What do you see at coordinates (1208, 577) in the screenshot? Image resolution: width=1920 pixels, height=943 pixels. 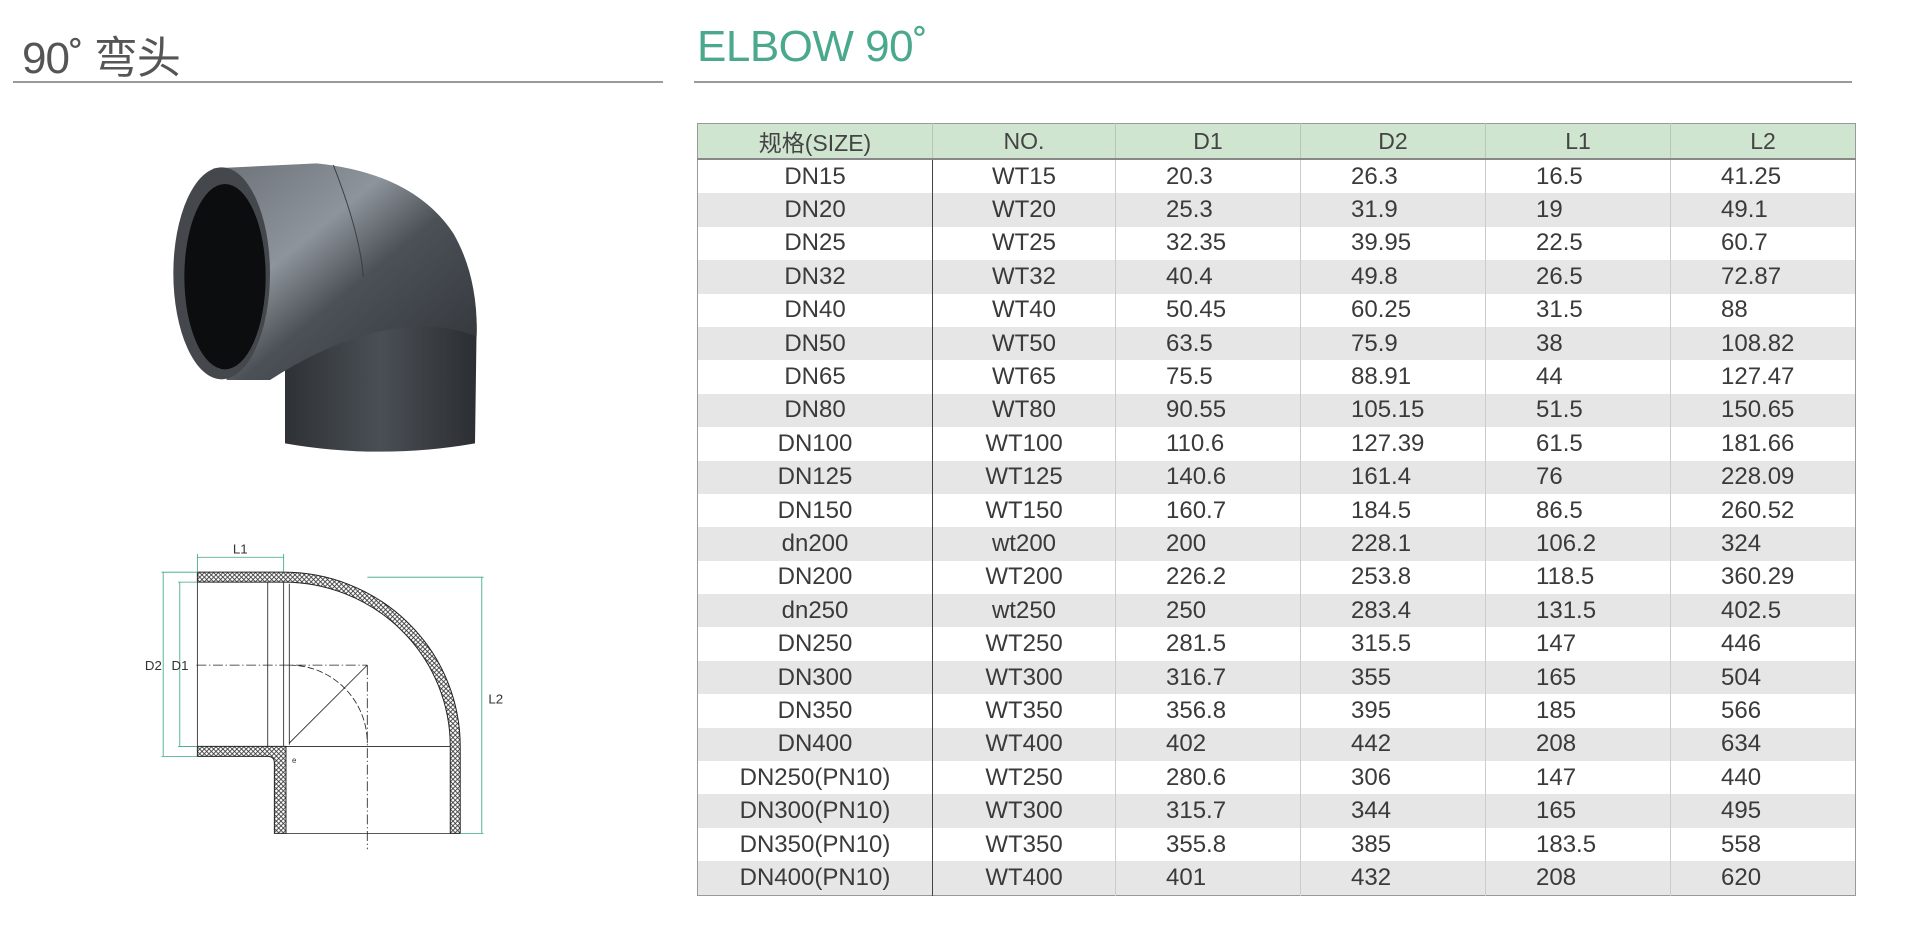 I see `cell-d1: 226.2` at bounding box center [1208, 577].